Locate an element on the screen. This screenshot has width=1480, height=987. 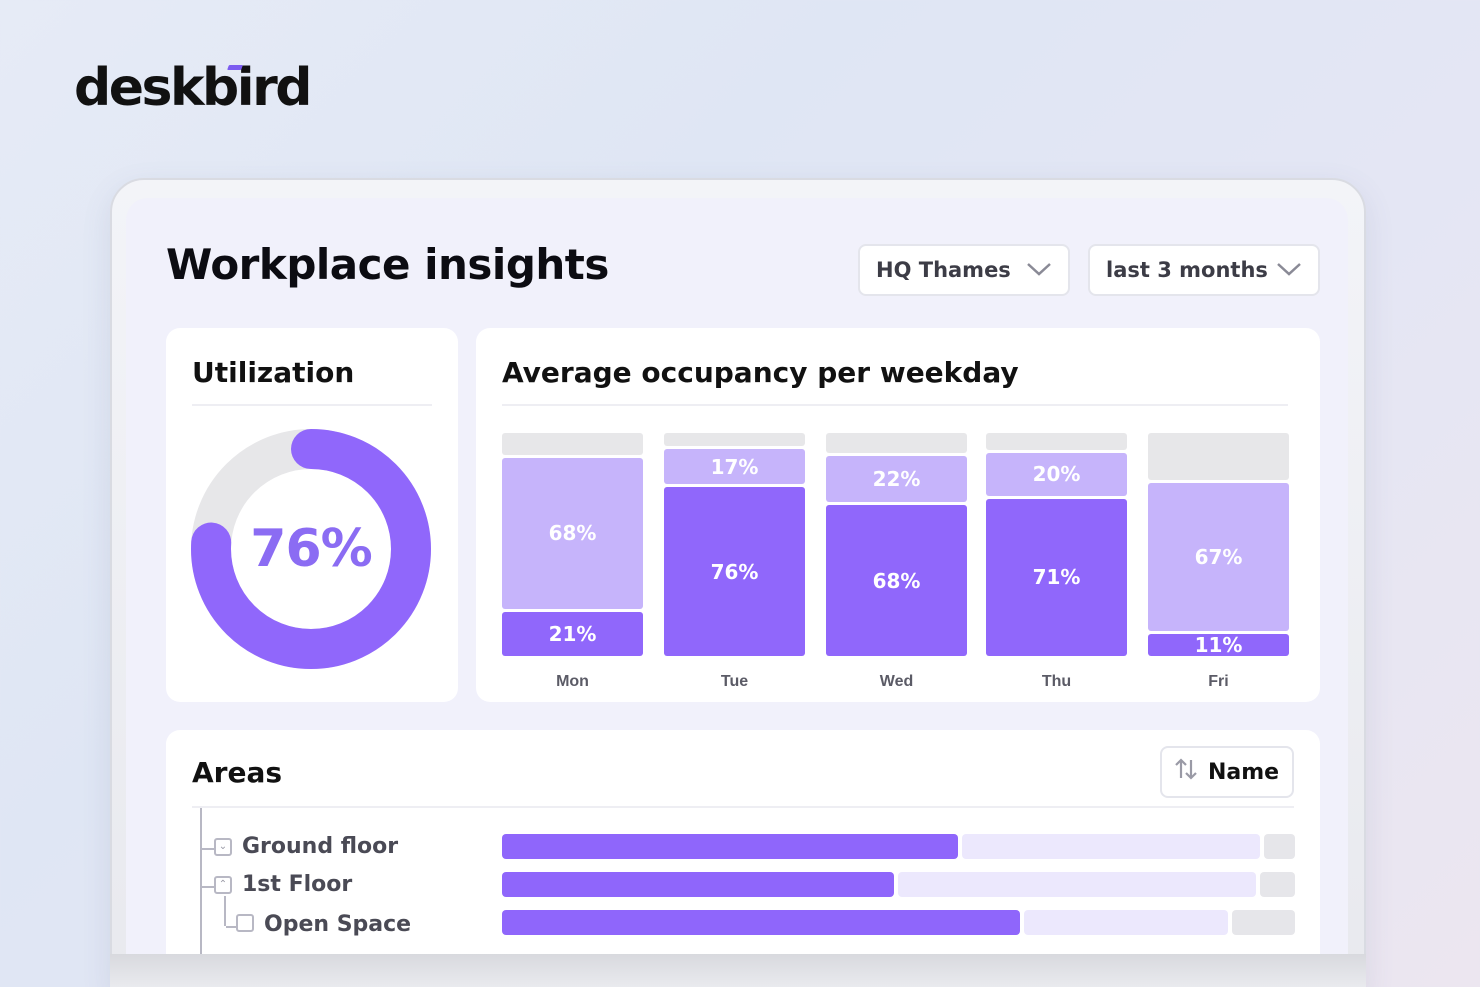
location-dropdown: HQ Thames is located at coordinates (964, 270).